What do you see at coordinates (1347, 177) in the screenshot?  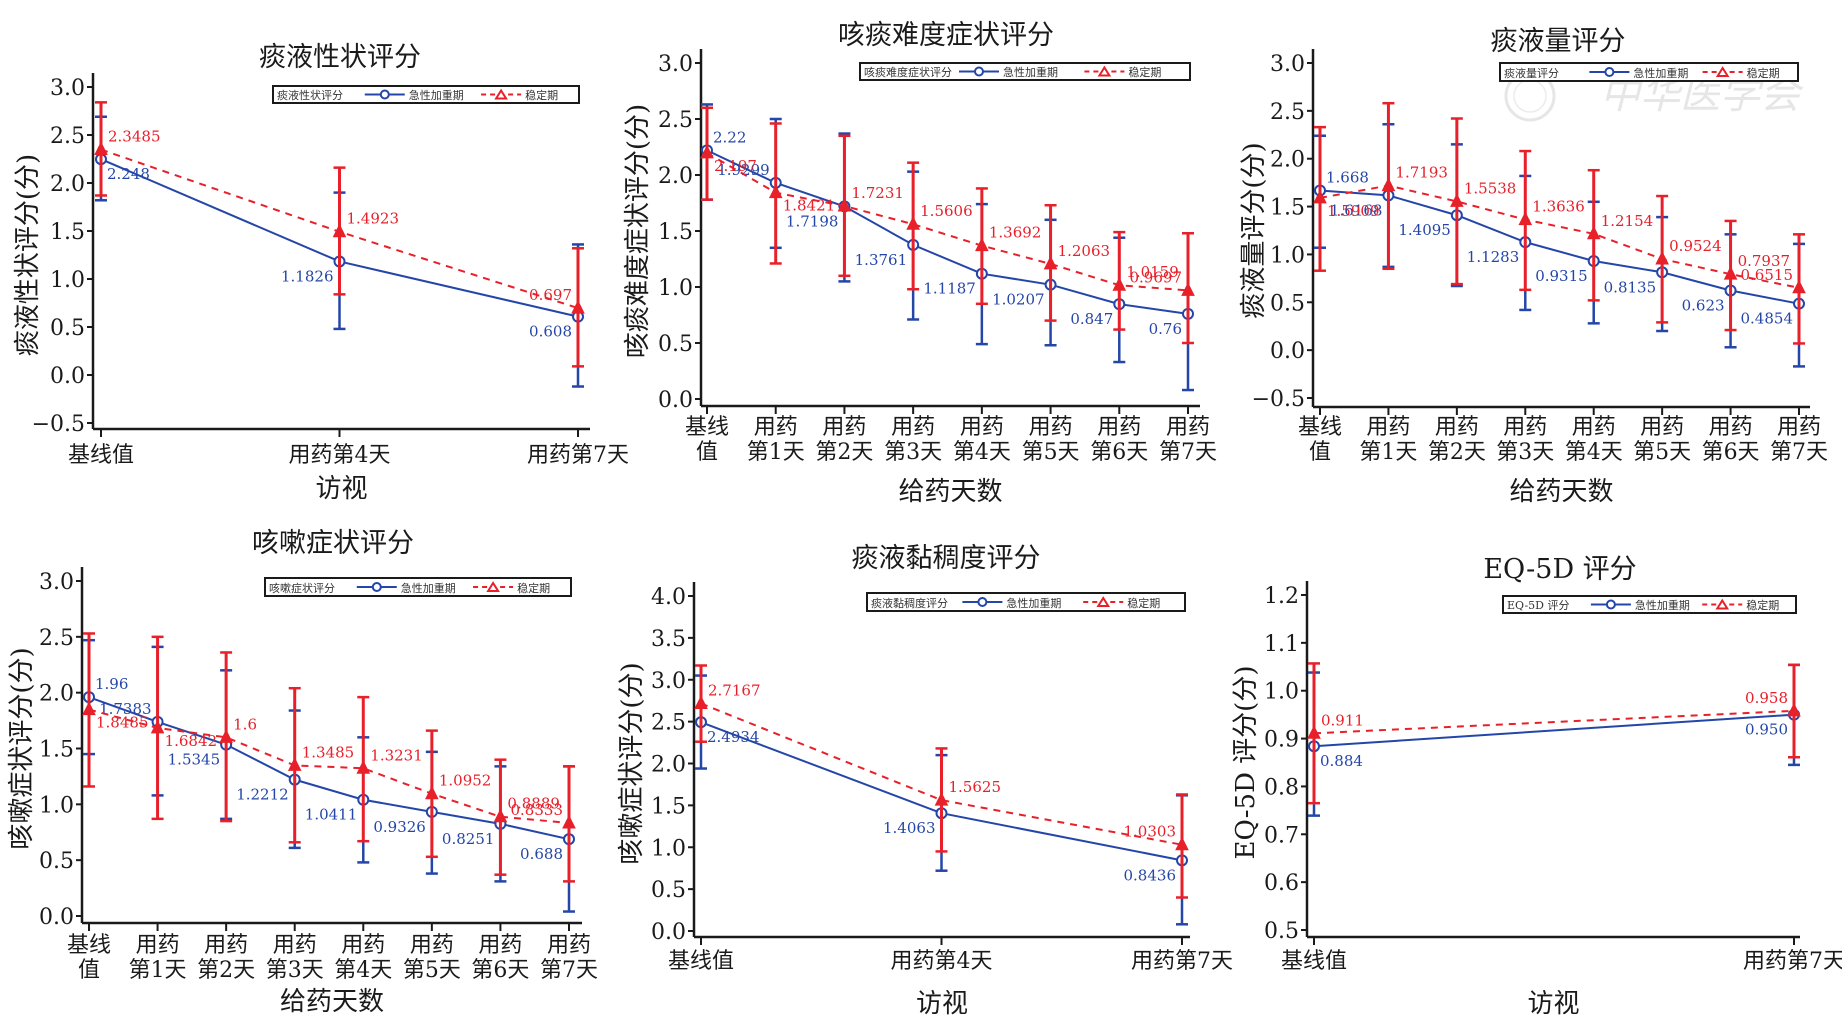 I see `data-label: 1.668` at bounding box center [1347, 177].